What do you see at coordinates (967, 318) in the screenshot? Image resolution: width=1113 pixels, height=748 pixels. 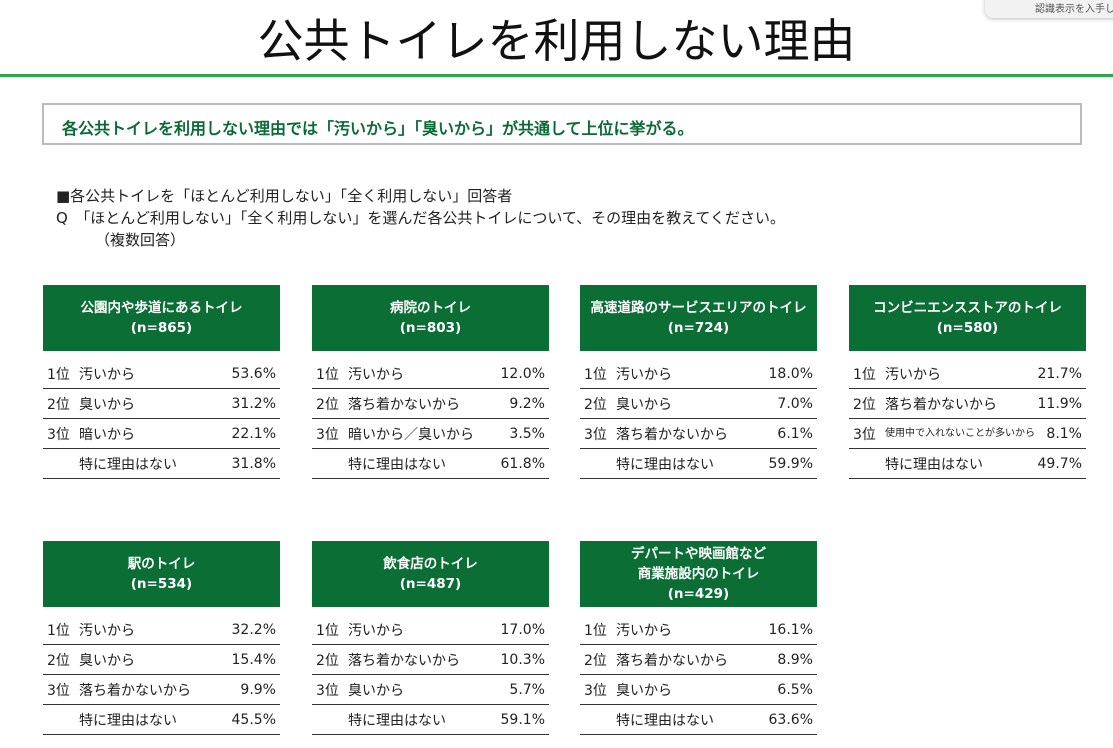 I see `card-header: コンビニエンスストアのトイレ (n=580)` at bounding box center [967, 318].